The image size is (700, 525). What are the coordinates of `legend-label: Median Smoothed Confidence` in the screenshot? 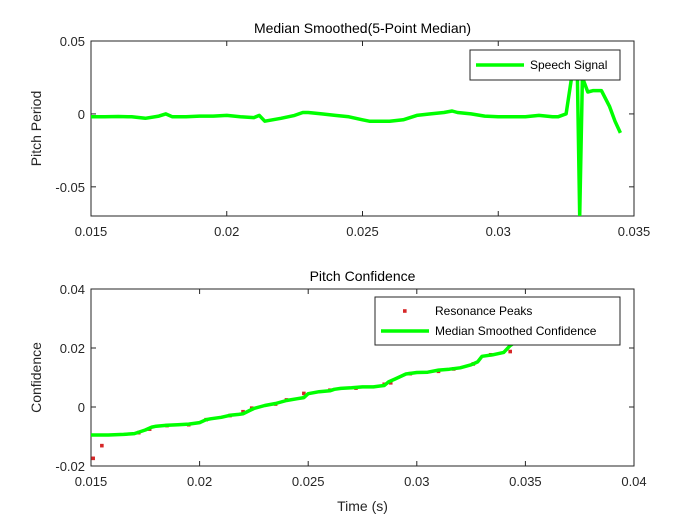 It's located at (516, 331).